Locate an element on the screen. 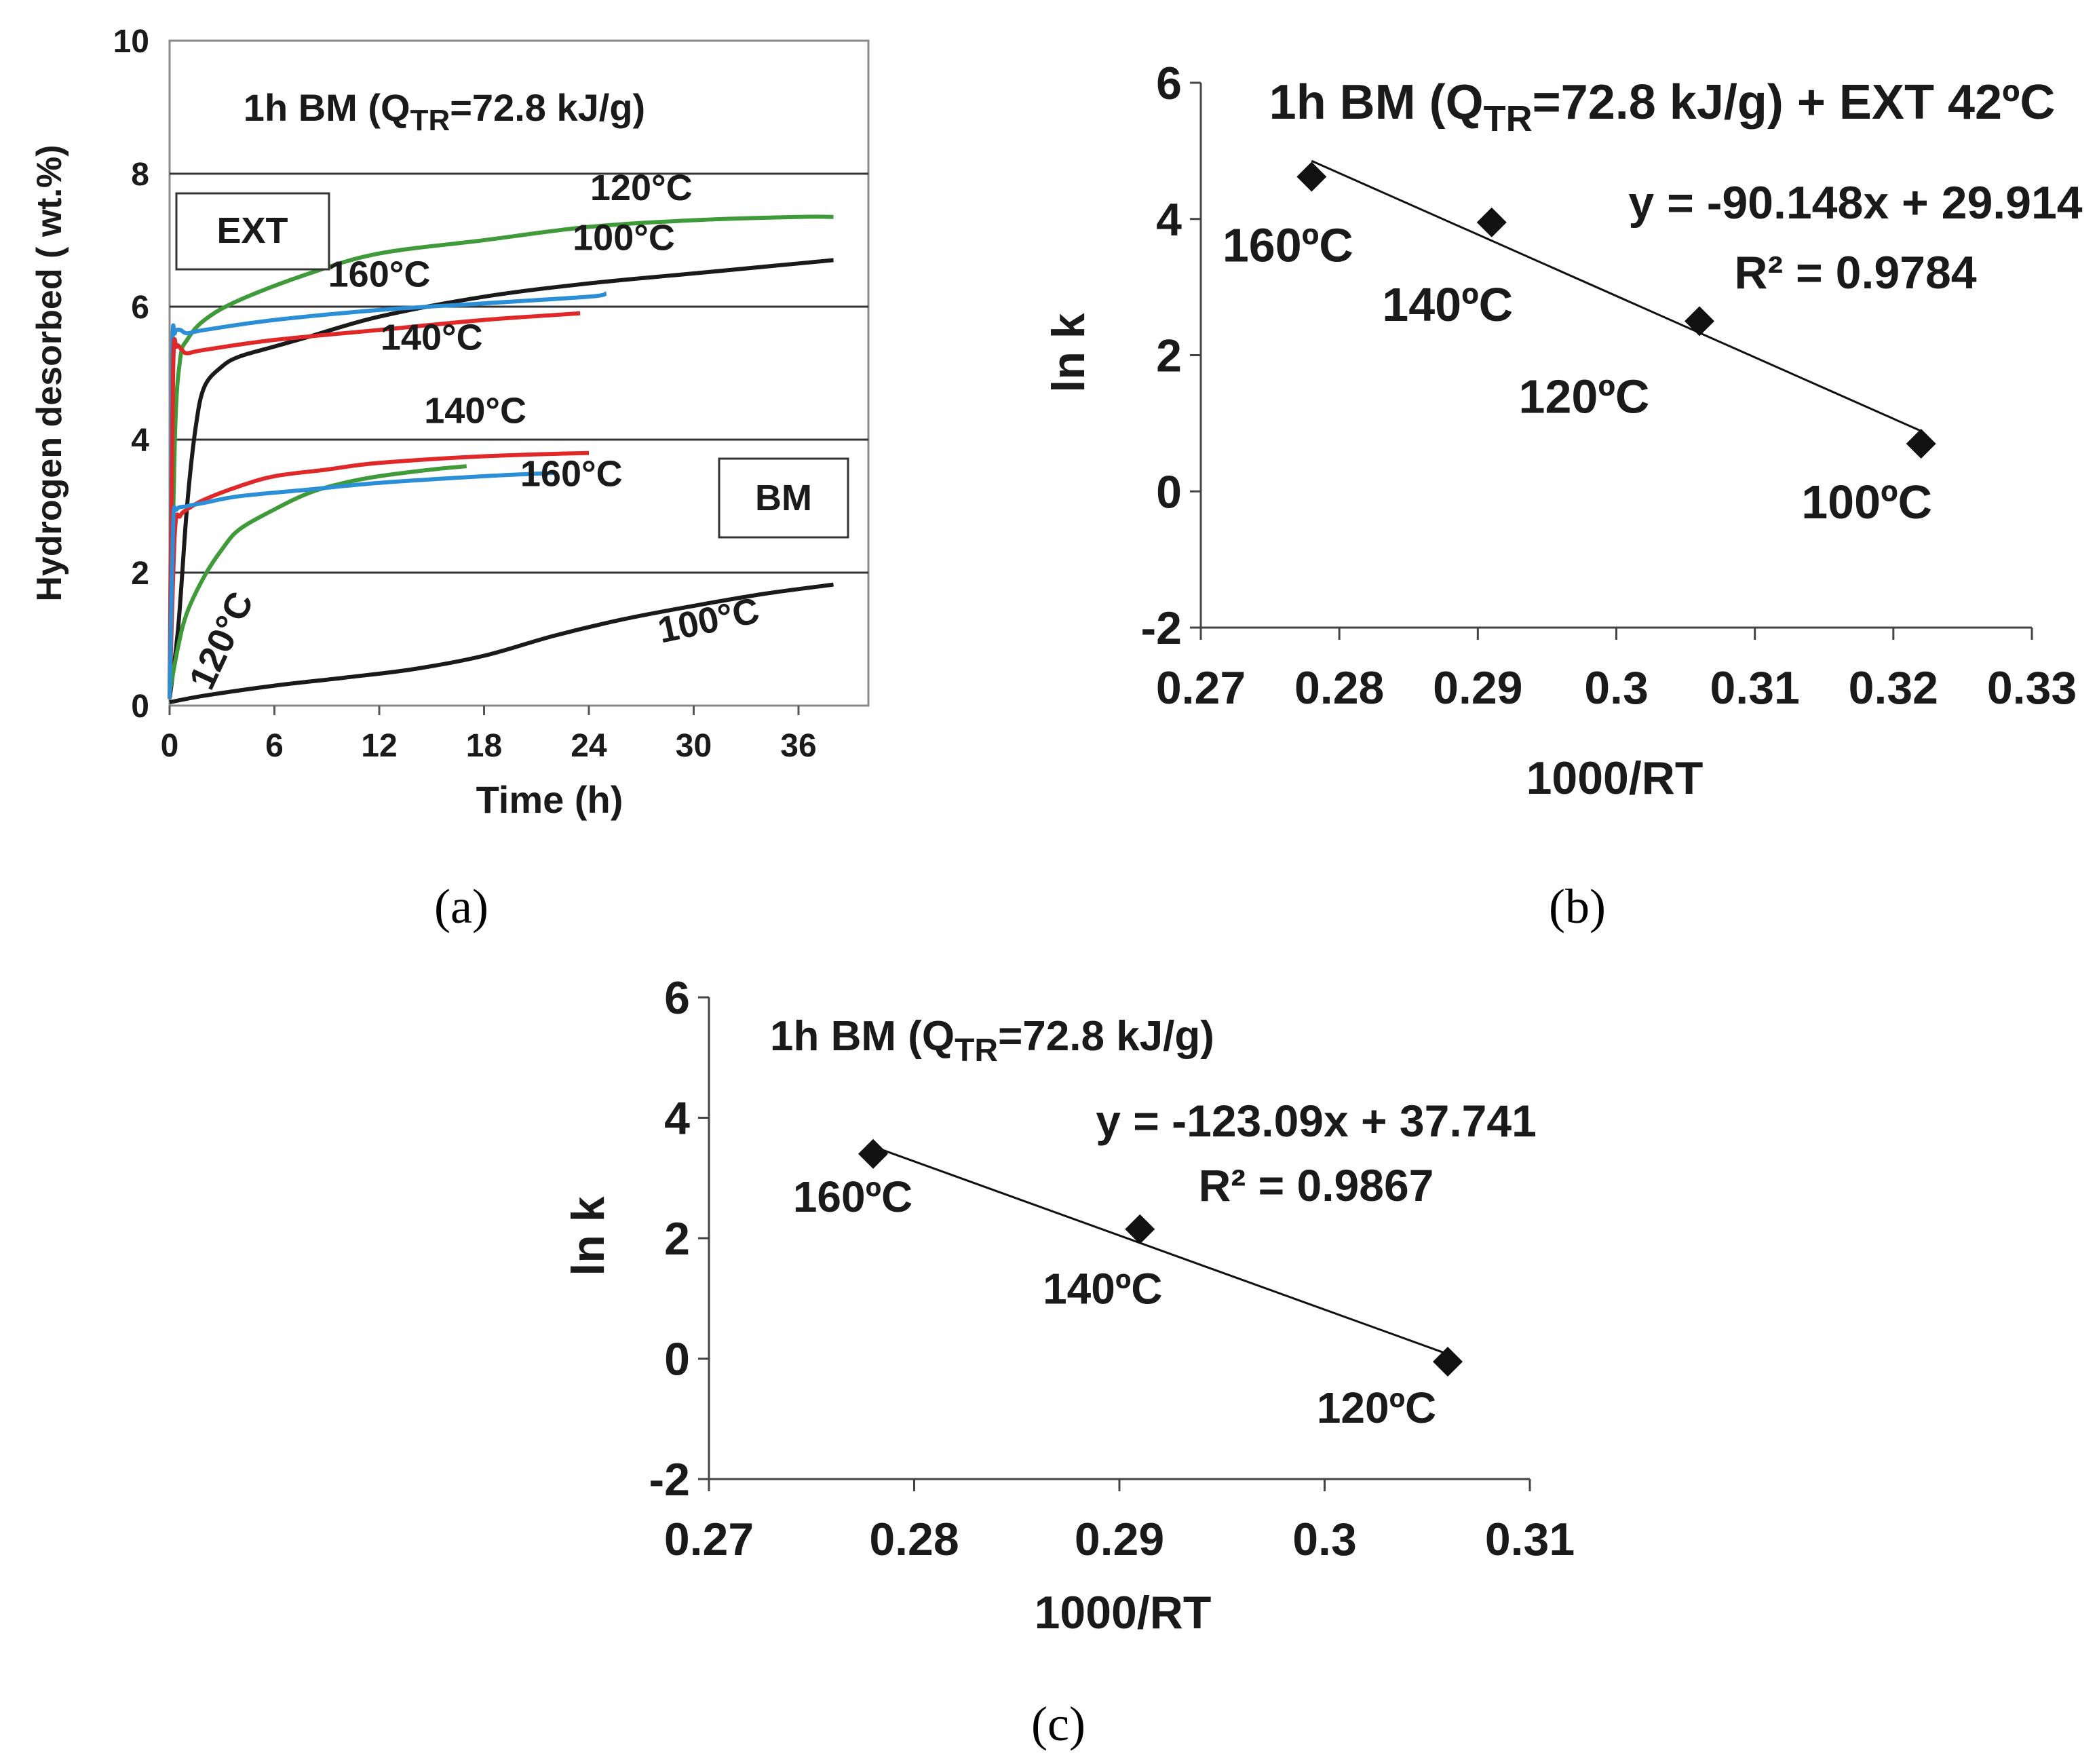 This screenshot has height=1764, width=2097. x-tick-label: 24 is located at coordinates (589, 746).